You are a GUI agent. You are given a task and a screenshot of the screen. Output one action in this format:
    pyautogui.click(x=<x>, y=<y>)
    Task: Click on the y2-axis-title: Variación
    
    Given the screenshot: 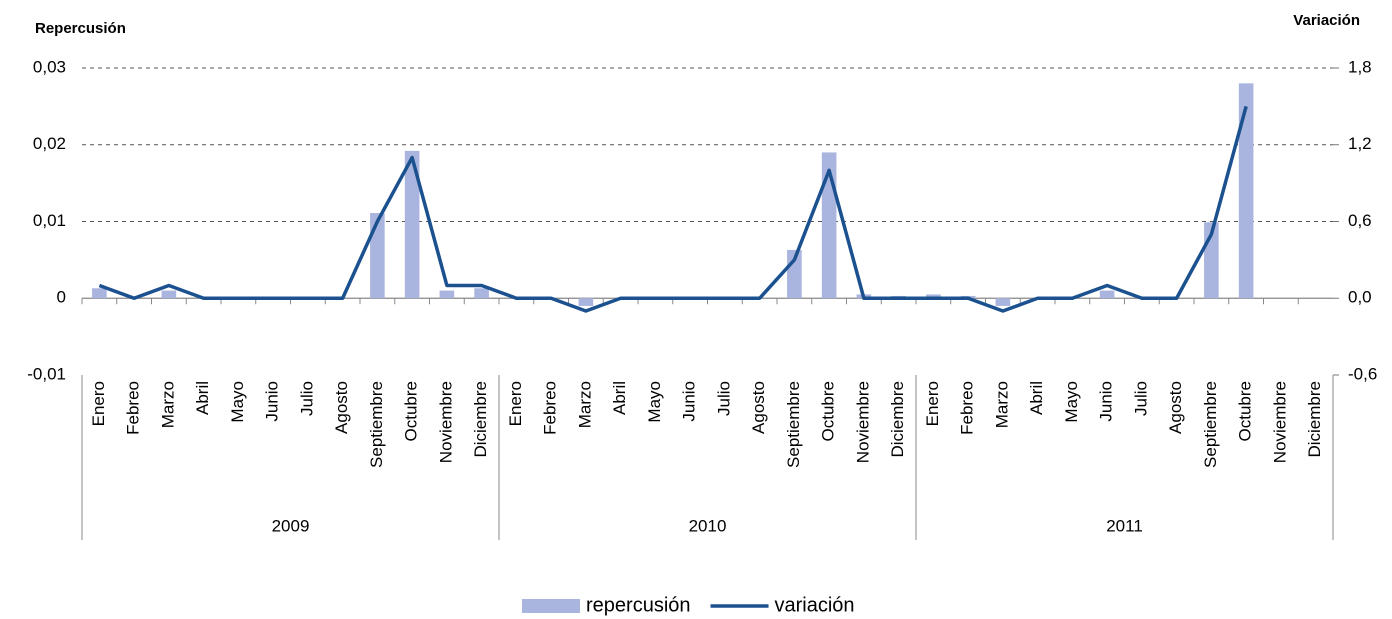 What is the action you would take?
    pyautogui.click(x=1326, y=20)
    